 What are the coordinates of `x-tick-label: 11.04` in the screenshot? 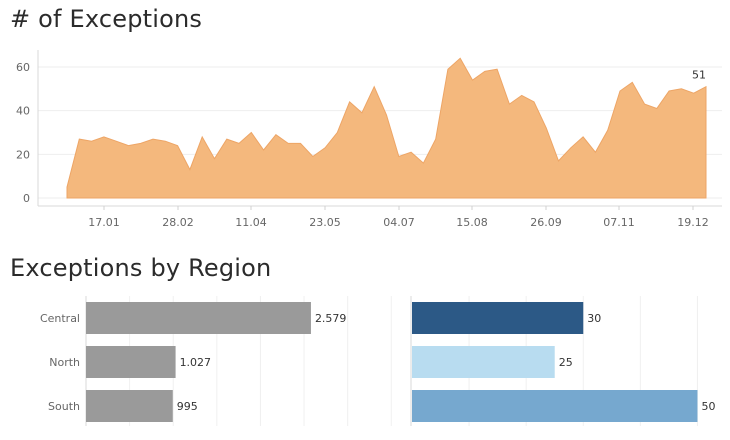 It's located at (251, 222).